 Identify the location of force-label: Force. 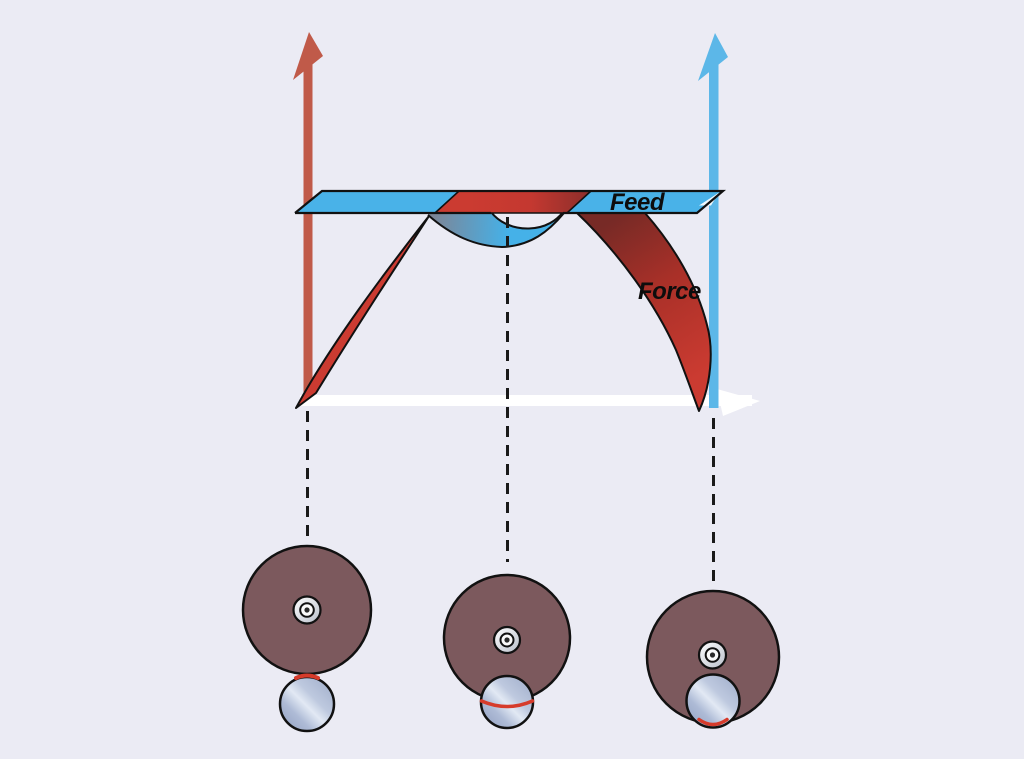
(669, 291).